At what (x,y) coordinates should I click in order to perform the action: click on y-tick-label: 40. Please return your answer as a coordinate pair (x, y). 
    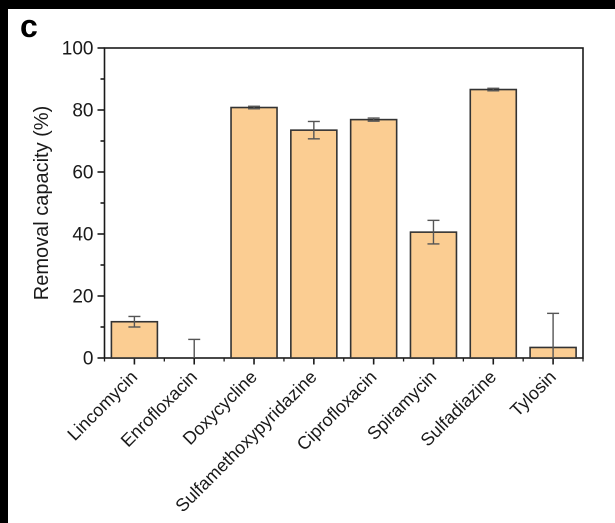
    Looking at the image, I should click on (82, 235).